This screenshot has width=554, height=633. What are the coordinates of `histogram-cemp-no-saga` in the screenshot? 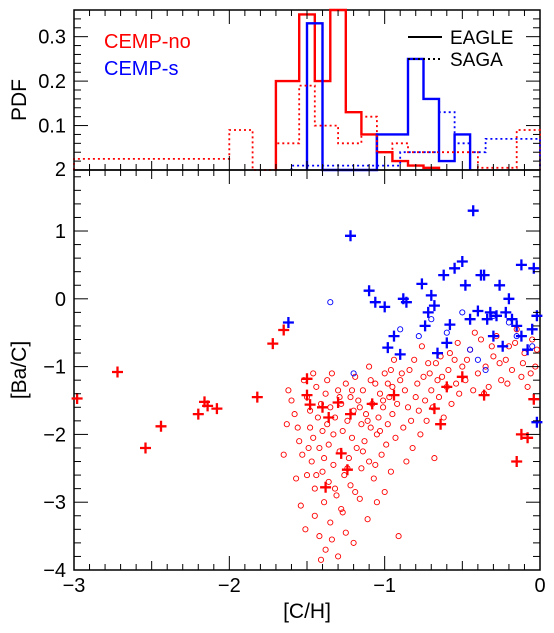 It's located at (307, 127).